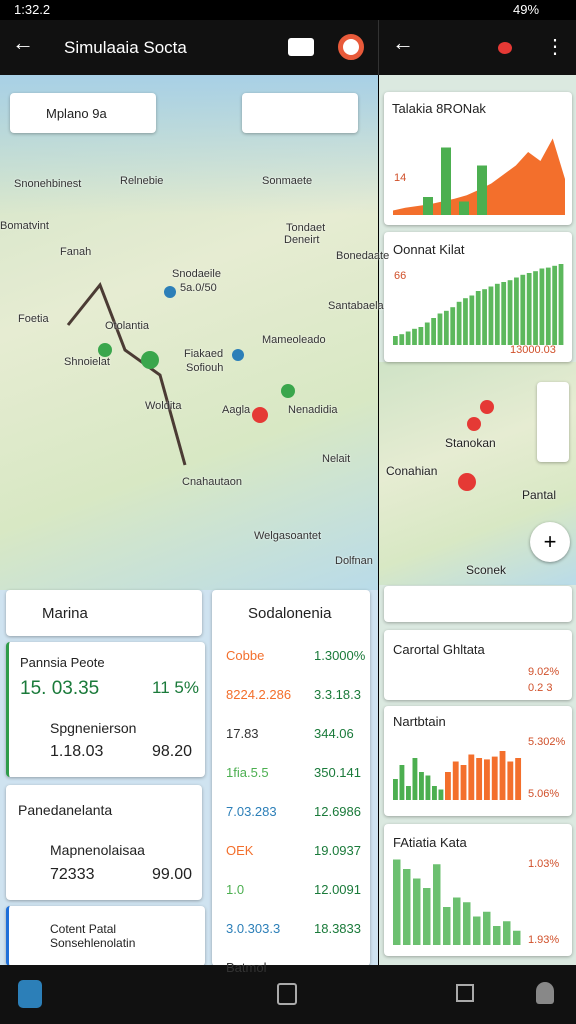 The width and height of the screenshot is (576, 1024). Describe the element at coordinates (242, 733) in the screenshot. I see `row-label: 17.83` at that location.